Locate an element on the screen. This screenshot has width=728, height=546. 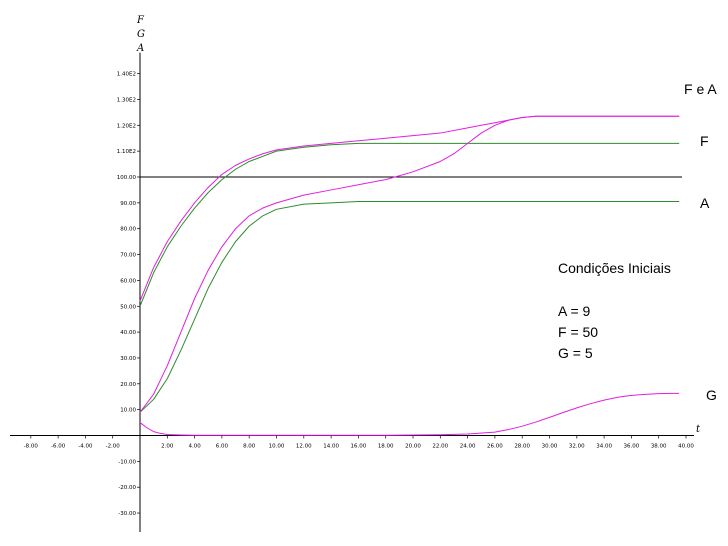
y-tick-label: 90.00 is located at coordinates (128, 204).